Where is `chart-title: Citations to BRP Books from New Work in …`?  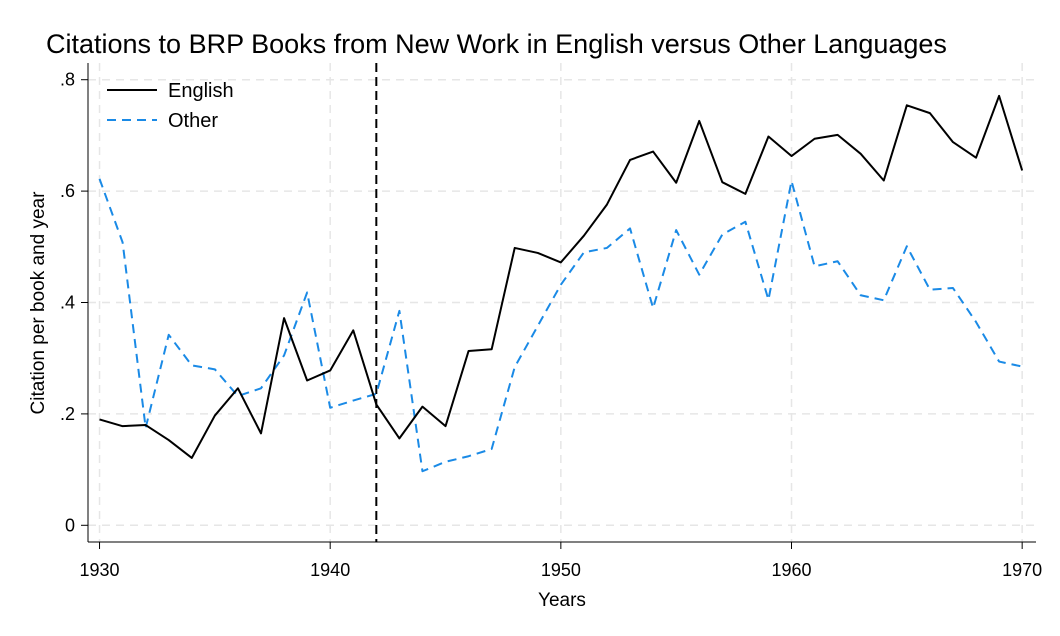
chart-title: Citations to BRP Books from New Work in … is located at coordinates (496, 44).